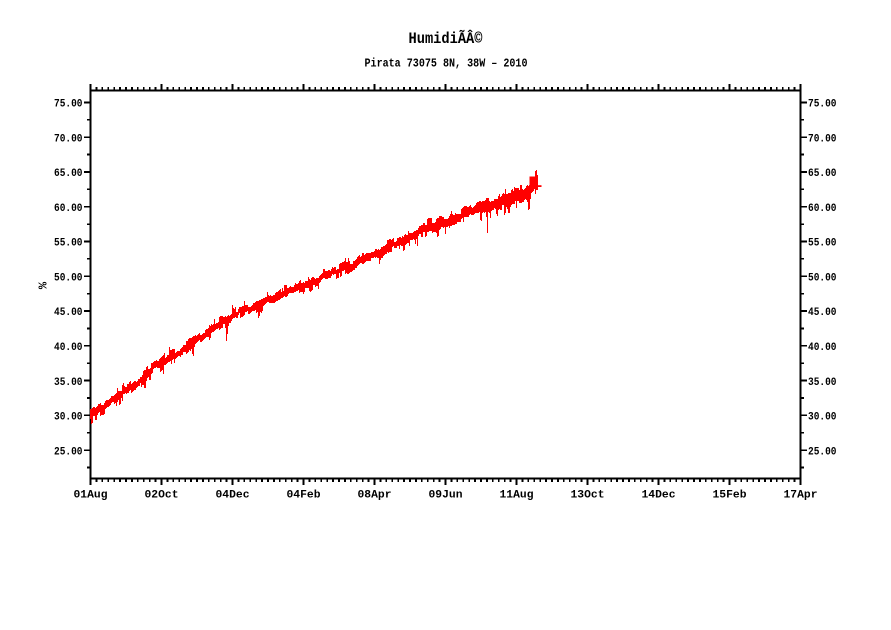  I want to click on svg-text: 17Apr, so click(801, 496).